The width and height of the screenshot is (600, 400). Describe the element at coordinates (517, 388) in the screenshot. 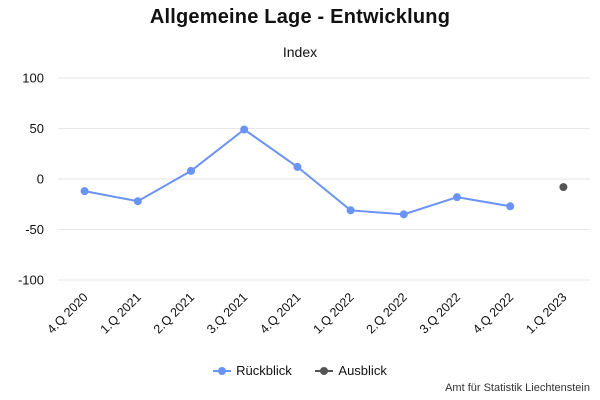

I see `source-credits: Amt für Statistik Liechtenstein` at that location.